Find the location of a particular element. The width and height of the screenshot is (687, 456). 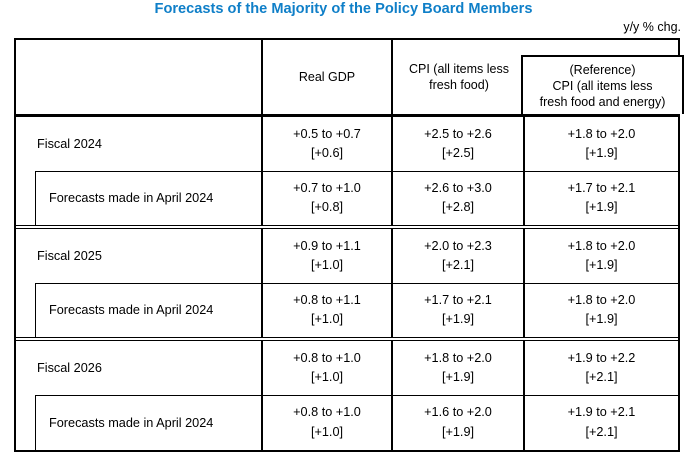

forecast-range: +0.8 to +1.1 is located at coordinates (327, 299).